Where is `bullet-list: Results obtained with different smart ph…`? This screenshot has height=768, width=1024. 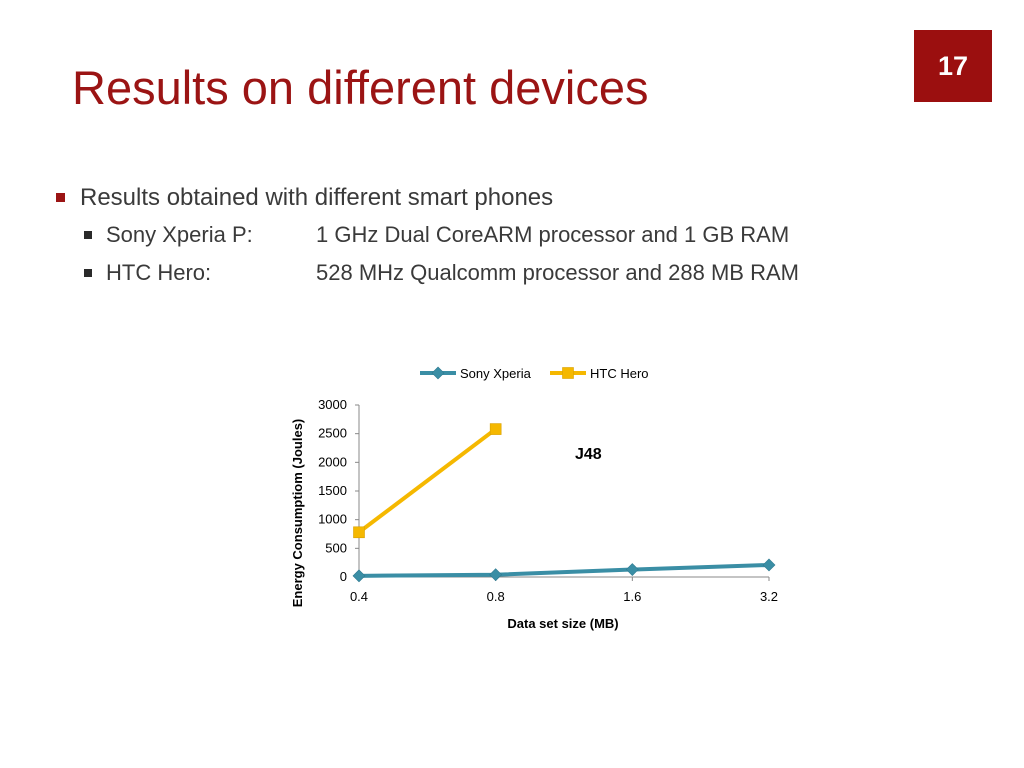 bullet-list: Results obtained with different smart ph… is located at coordinates (506, 236).